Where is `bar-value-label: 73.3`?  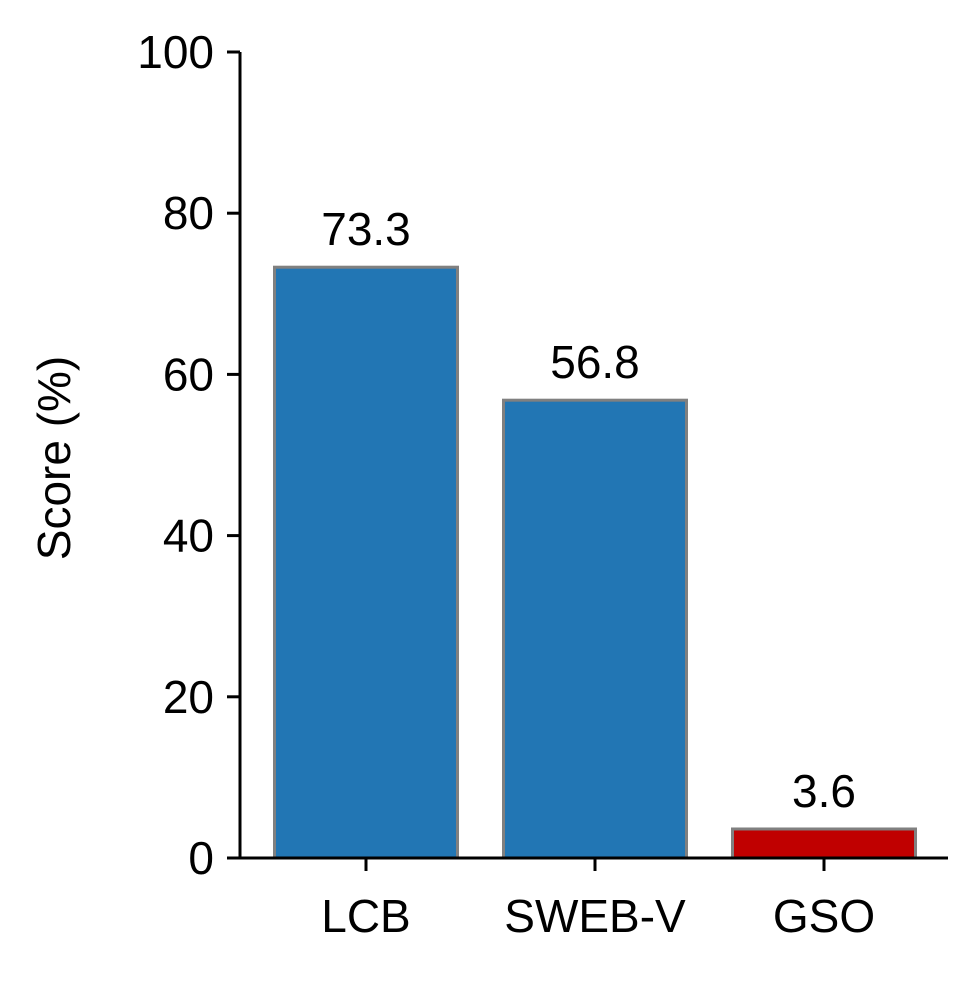 bar-value-label: 73.3 is located at coordinates (366, 229).